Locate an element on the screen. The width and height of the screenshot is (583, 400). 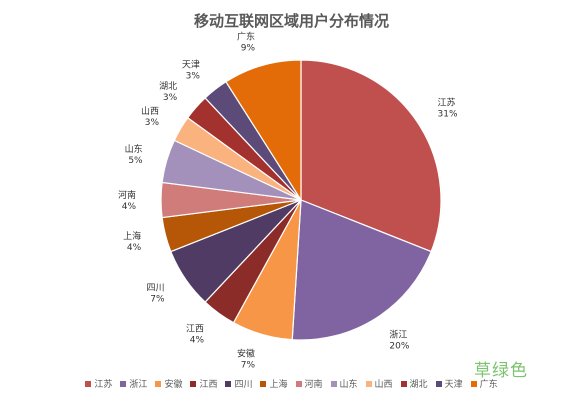
legend-item-8: 山西 is located at coordinates (379, 383).